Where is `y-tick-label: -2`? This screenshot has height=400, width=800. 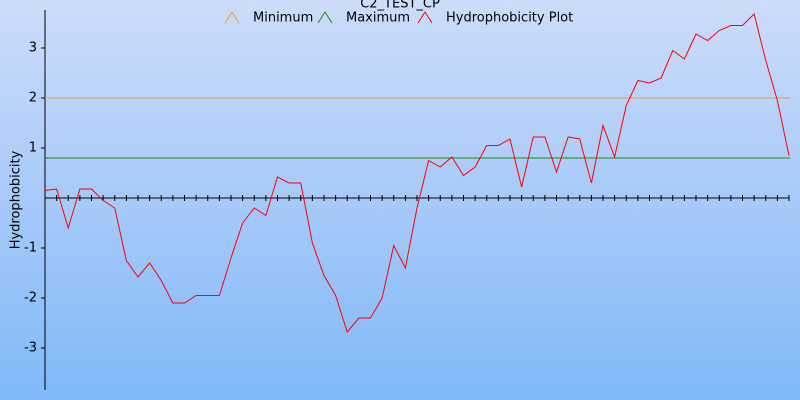 y-tick-label: -2 is located at coordinates (30, 298).